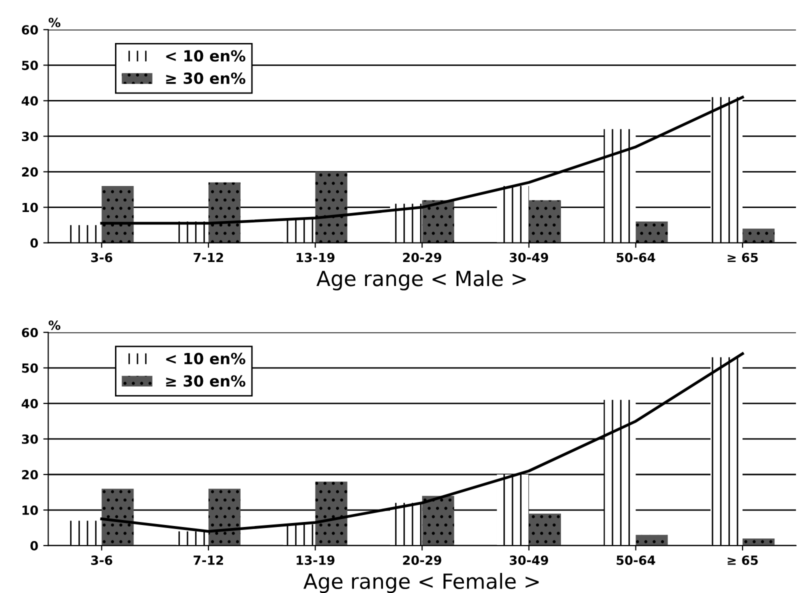 This screenshot has height=593, width=804. I want to click on x-axis-title: Age range < Female >, so click(421, 582).